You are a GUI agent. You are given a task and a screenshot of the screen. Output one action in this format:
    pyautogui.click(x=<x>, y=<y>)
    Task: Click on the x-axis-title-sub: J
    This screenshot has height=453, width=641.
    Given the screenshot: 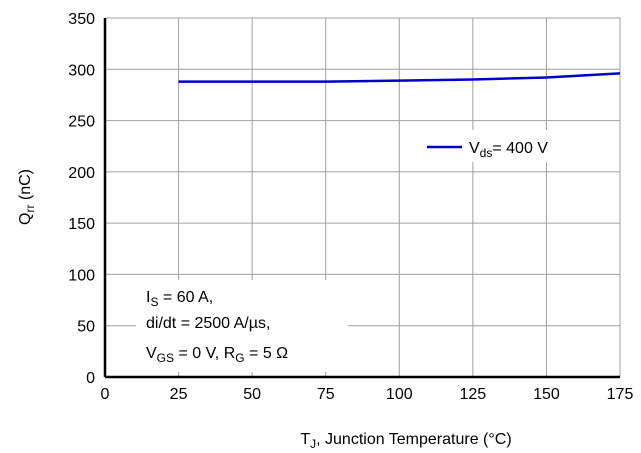 What is the action you would take?
    pyautogui.click(x=313, y=444)
    